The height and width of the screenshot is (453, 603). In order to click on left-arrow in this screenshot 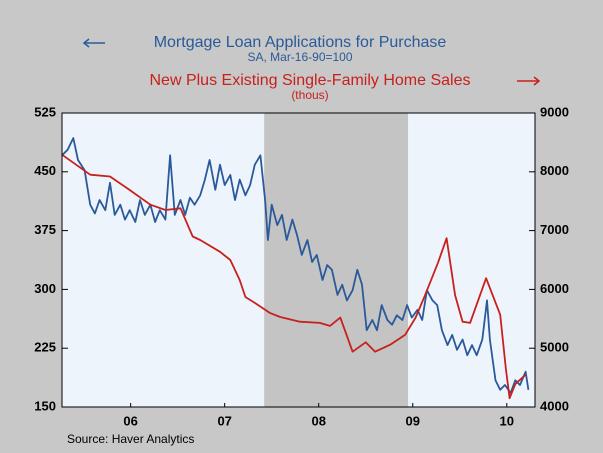, I will do `click(93, 43)`.